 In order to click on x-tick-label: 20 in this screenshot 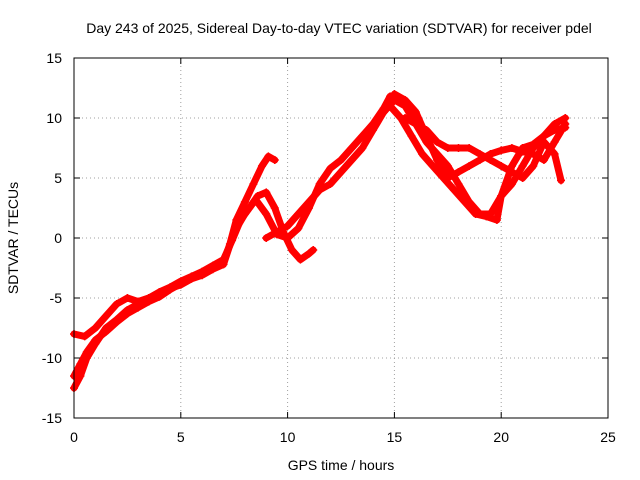, I will do `click(501, 437)`.